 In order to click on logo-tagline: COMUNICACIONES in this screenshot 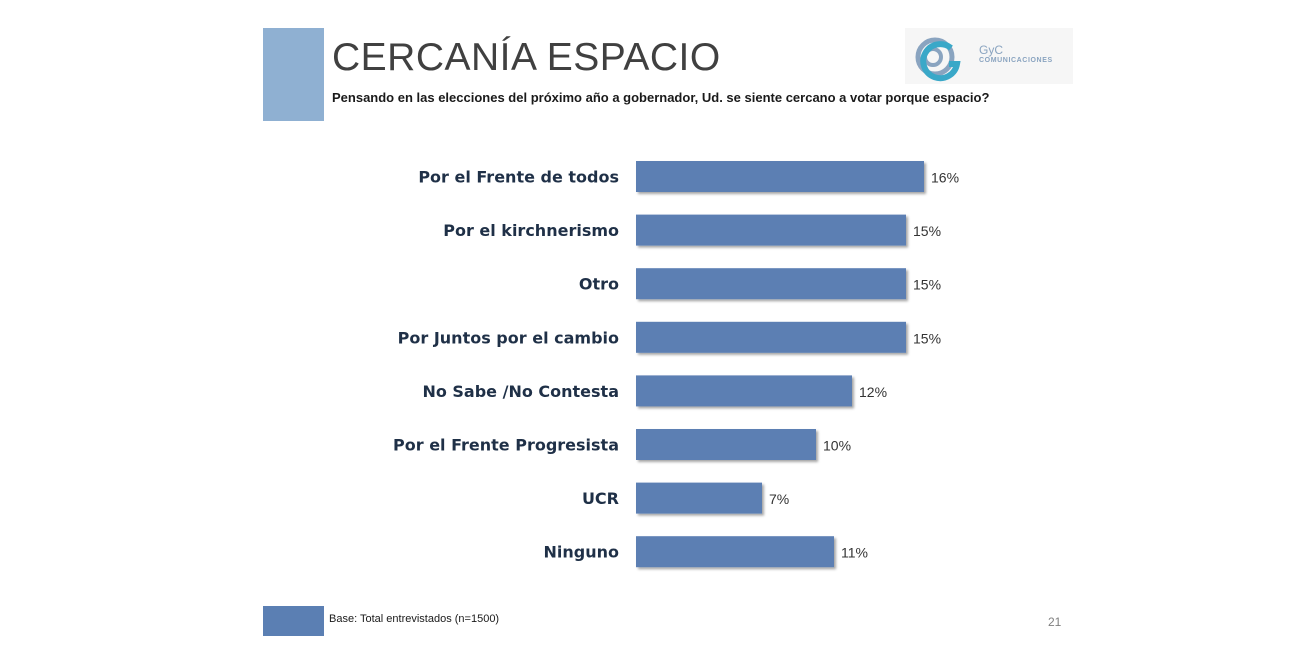, I will do `click(1016, 60)`.